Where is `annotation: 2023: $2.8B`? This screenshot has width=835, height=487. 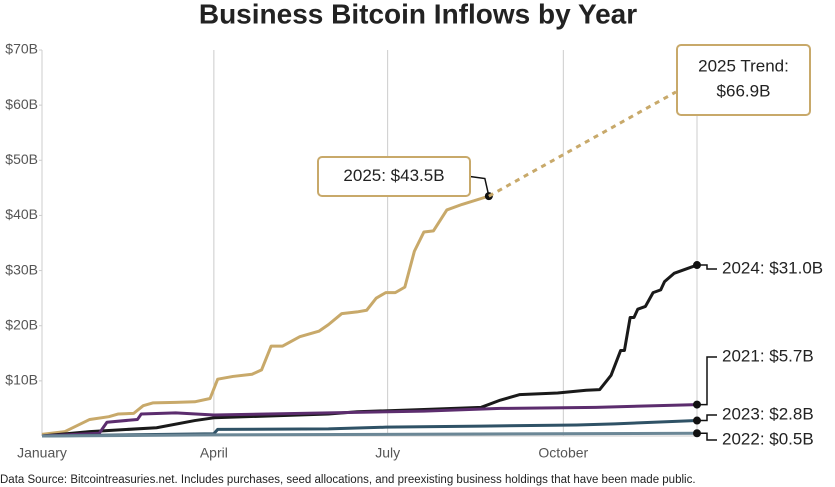
annotation: 2023: $2.8B is located at coordinates (768, 413).